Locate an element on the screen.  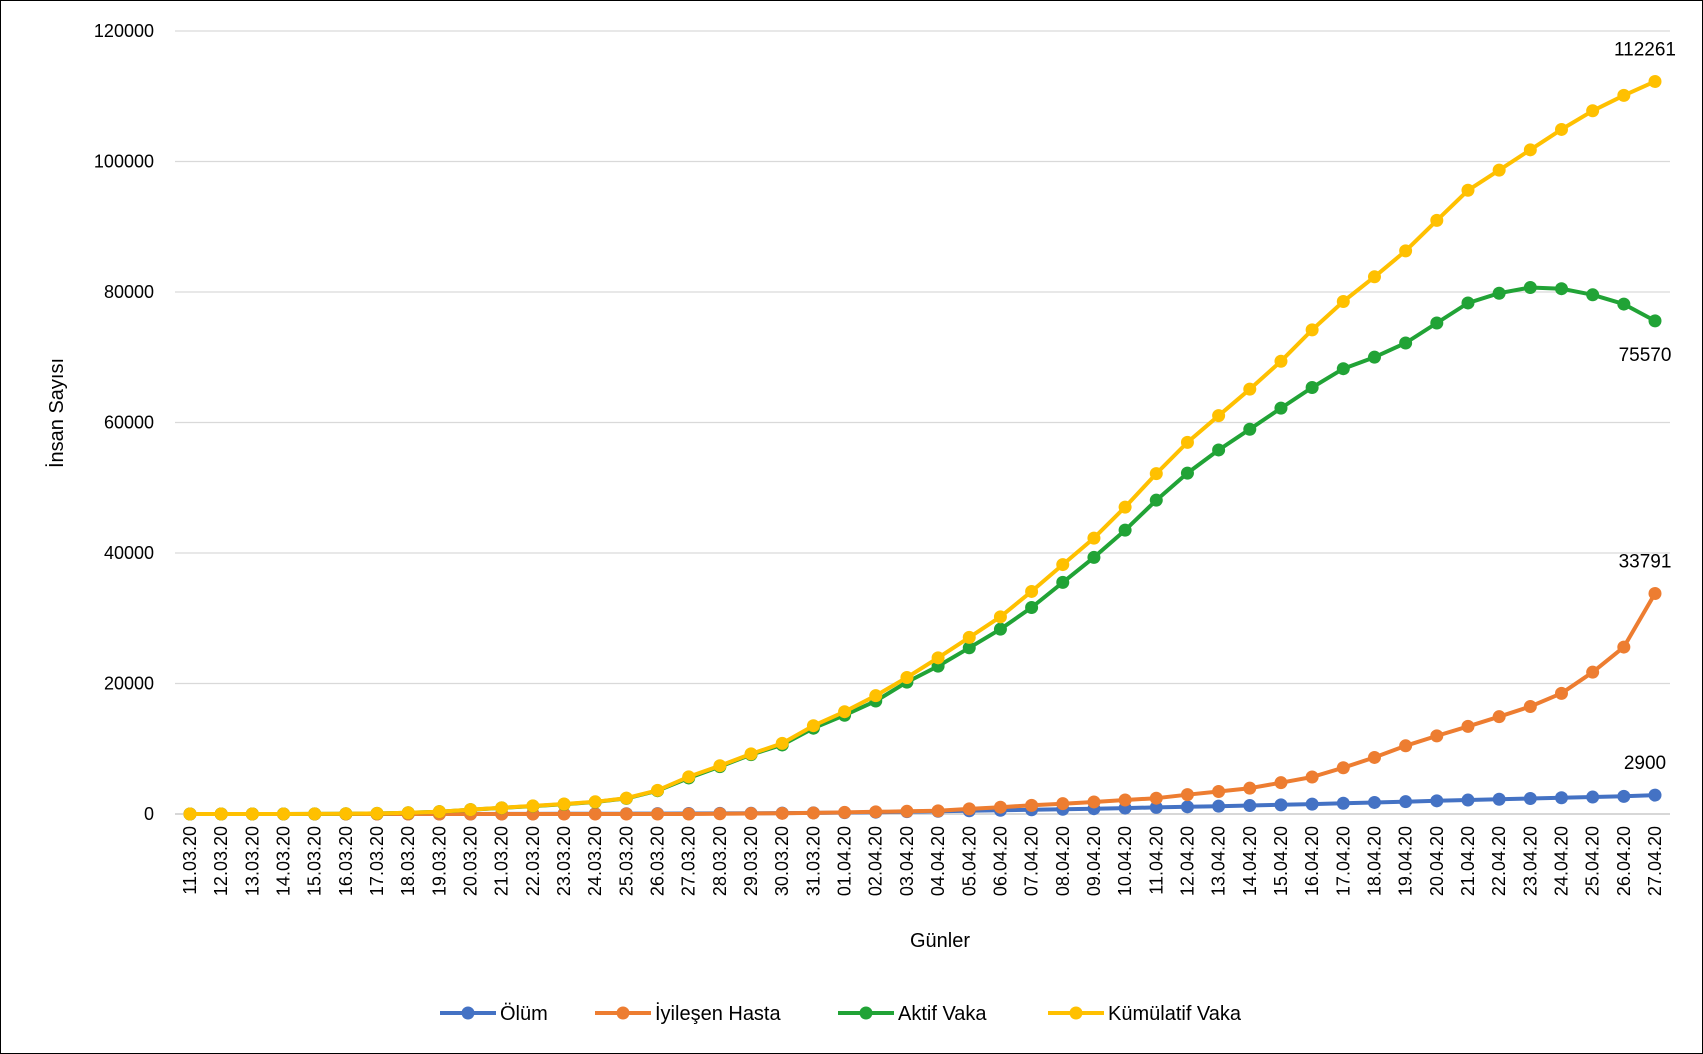
x-tick-label: 29.03.20 is located at coordinates (751, 861).